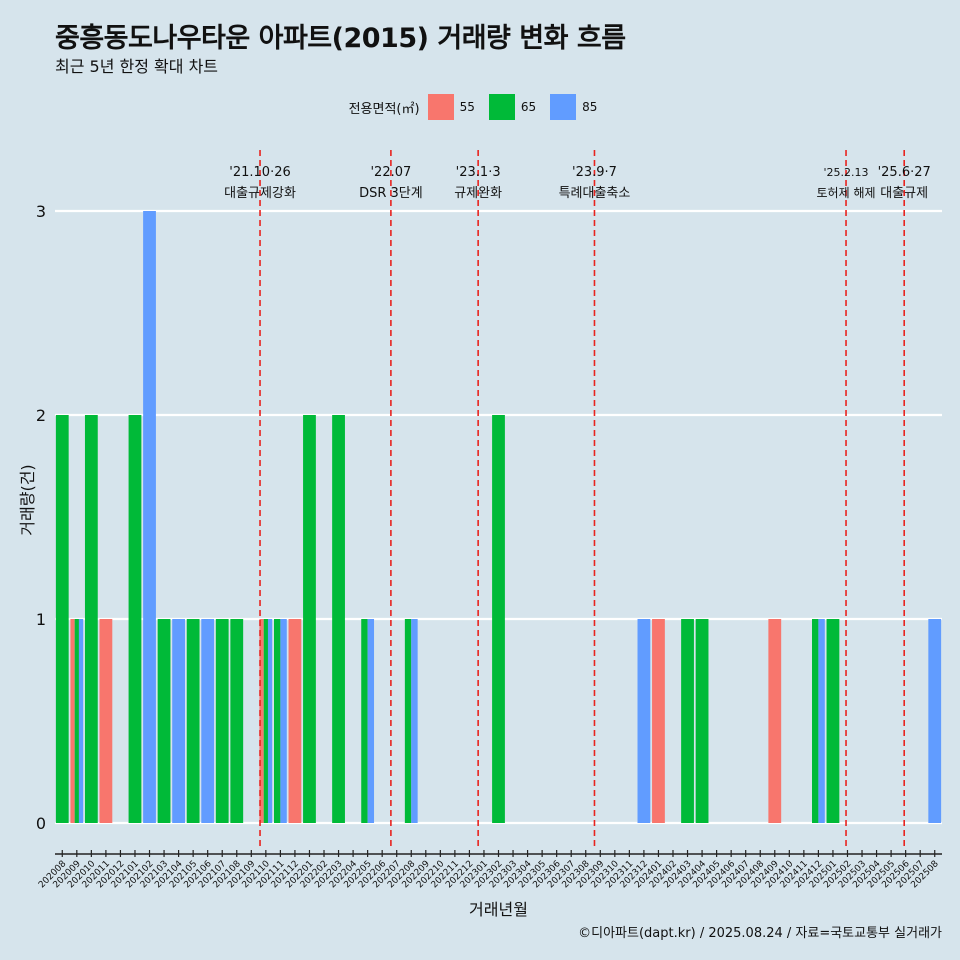  Describe the element at coordinates (904, 172) in the screenshot. I see `event-date-5: '25.6·27` at that location.